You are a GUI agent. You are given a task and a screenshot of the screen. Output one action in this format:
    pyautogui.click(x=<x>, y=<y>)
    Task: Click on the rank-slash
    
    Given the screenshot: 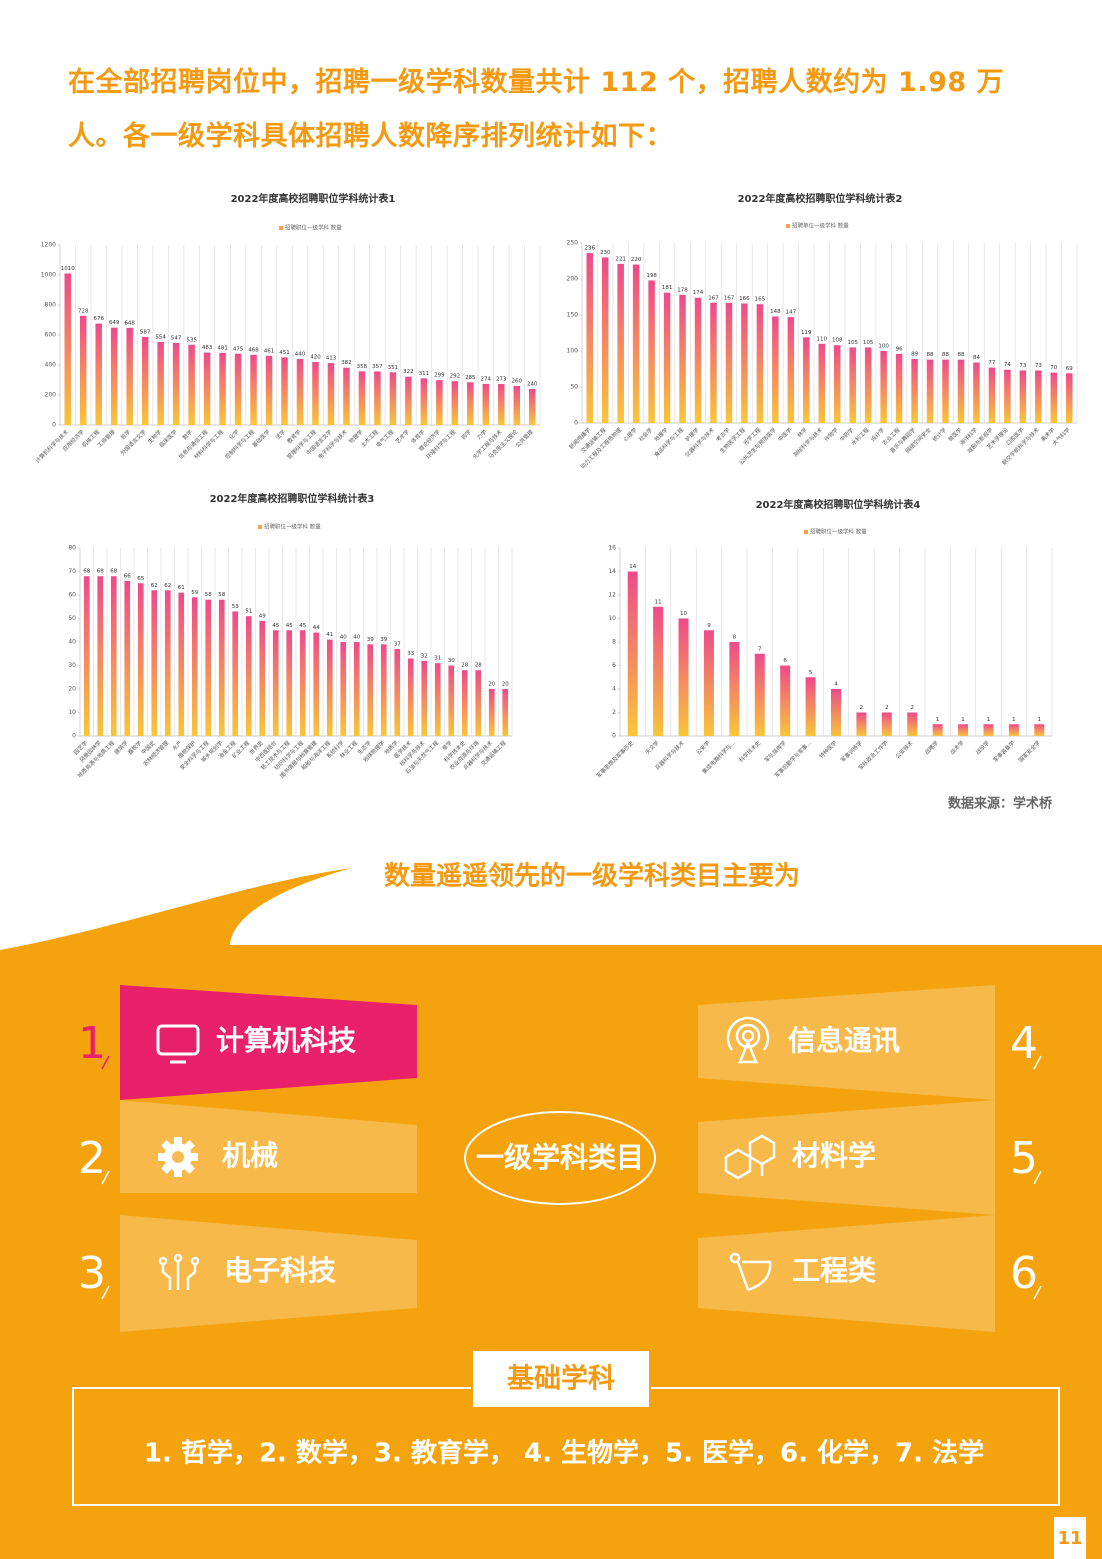 What is the action you would take?
    pyautogui.click(x=1037, y=1292)
    